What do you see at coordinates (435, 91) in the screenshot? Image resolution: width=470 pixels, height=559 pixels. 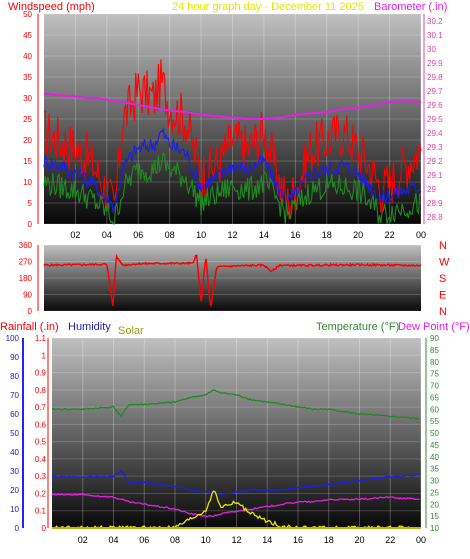 I see `y2-tick-label: 29.7` at bounding box center [435, 91].